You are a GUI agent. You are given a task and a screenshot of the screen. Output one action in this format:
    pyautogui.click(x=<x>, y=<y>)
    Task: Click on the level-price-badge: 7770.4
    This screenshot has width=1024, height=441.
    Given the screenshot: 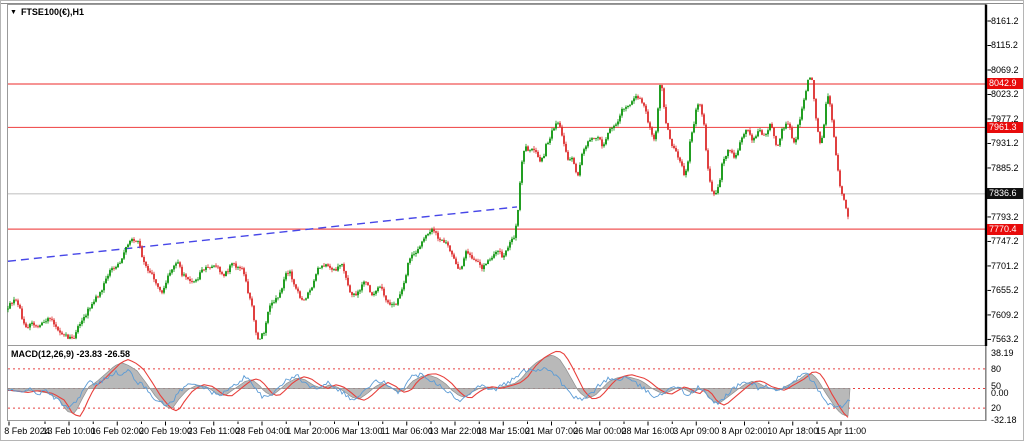 What is the action you would take?
    pyautogui.click(x=1005, y=229)
    